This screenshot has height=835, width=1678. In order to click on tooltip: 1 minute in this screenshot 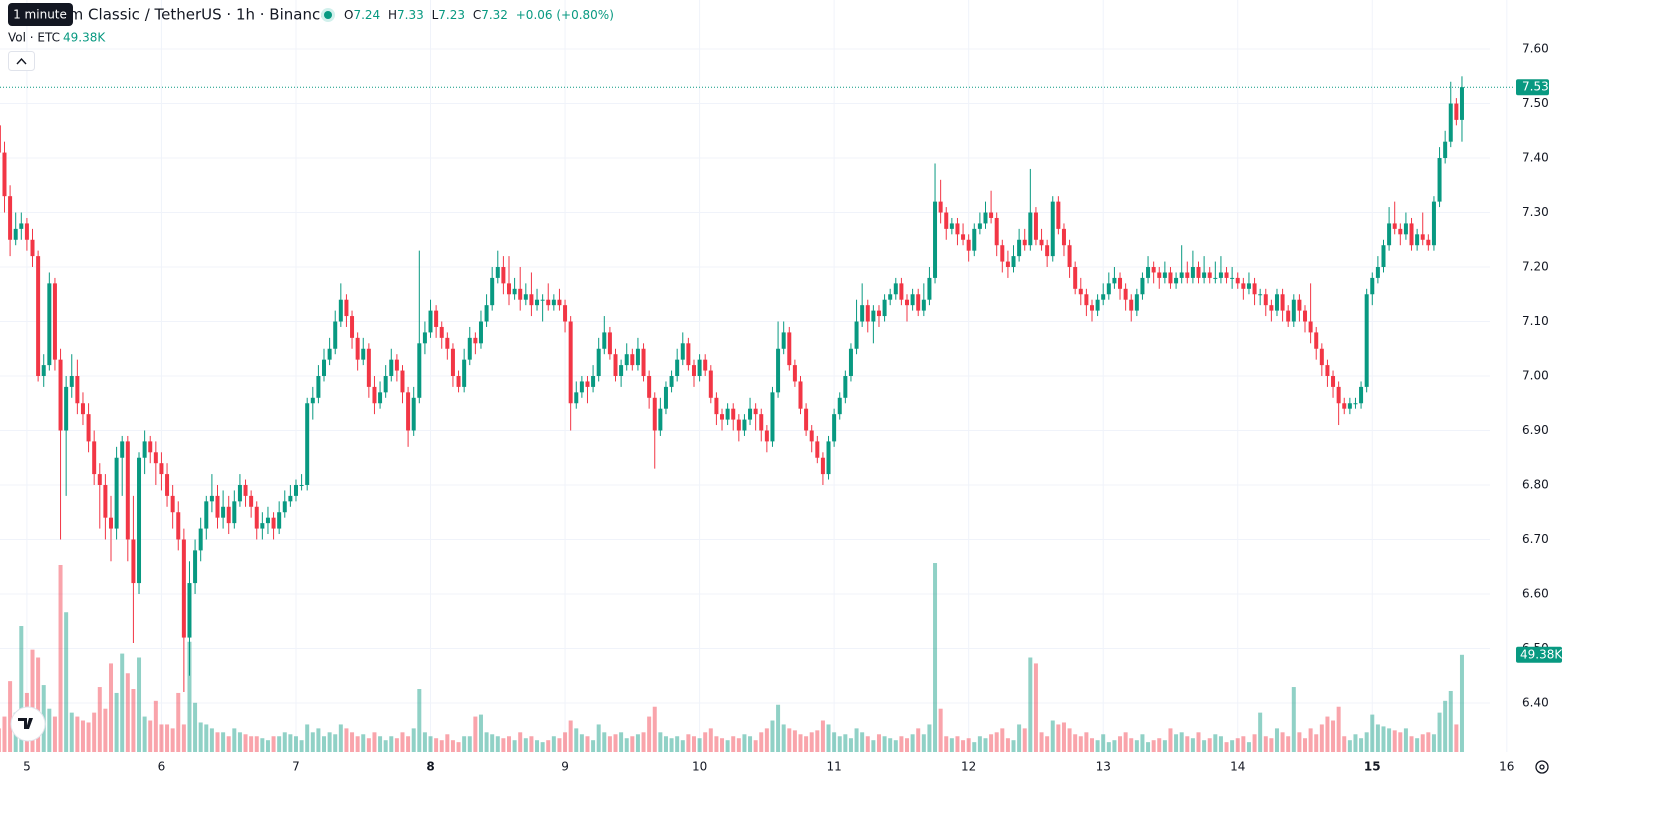, I will do `click(40, 15)`.